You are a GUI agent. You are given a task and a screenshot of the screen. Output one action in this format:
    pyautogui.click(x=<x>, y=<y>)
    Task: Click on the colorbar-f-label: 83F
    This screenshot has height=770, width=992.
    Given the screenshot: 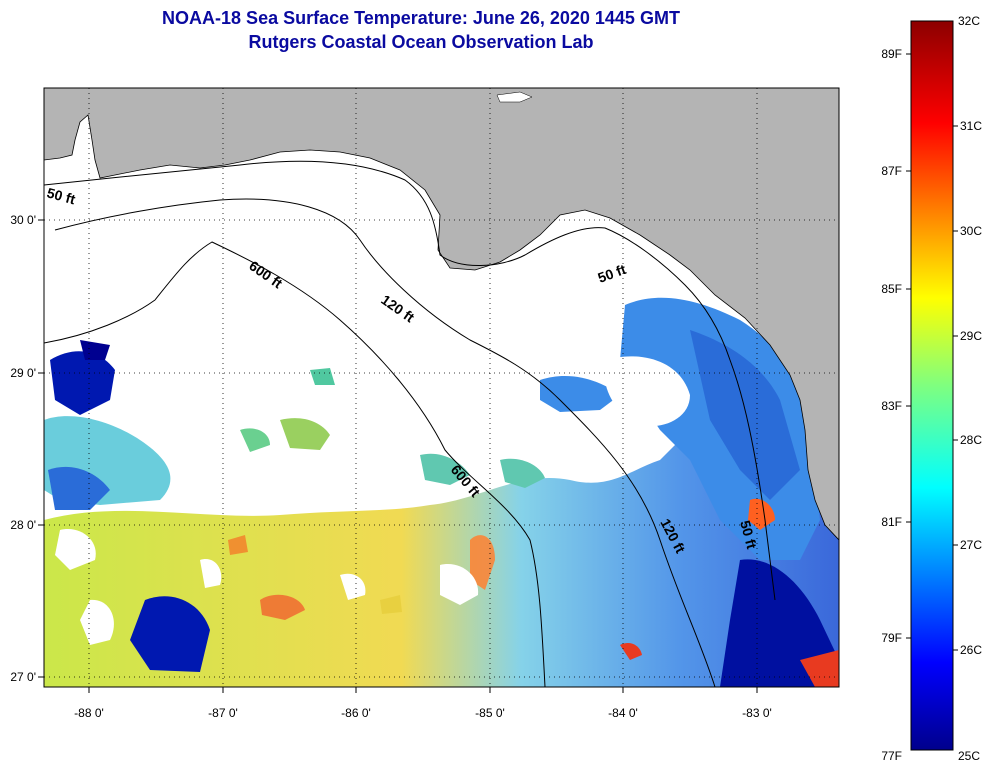 What is the action you would take?
    pyautogui.click(x=891, y=406)
    